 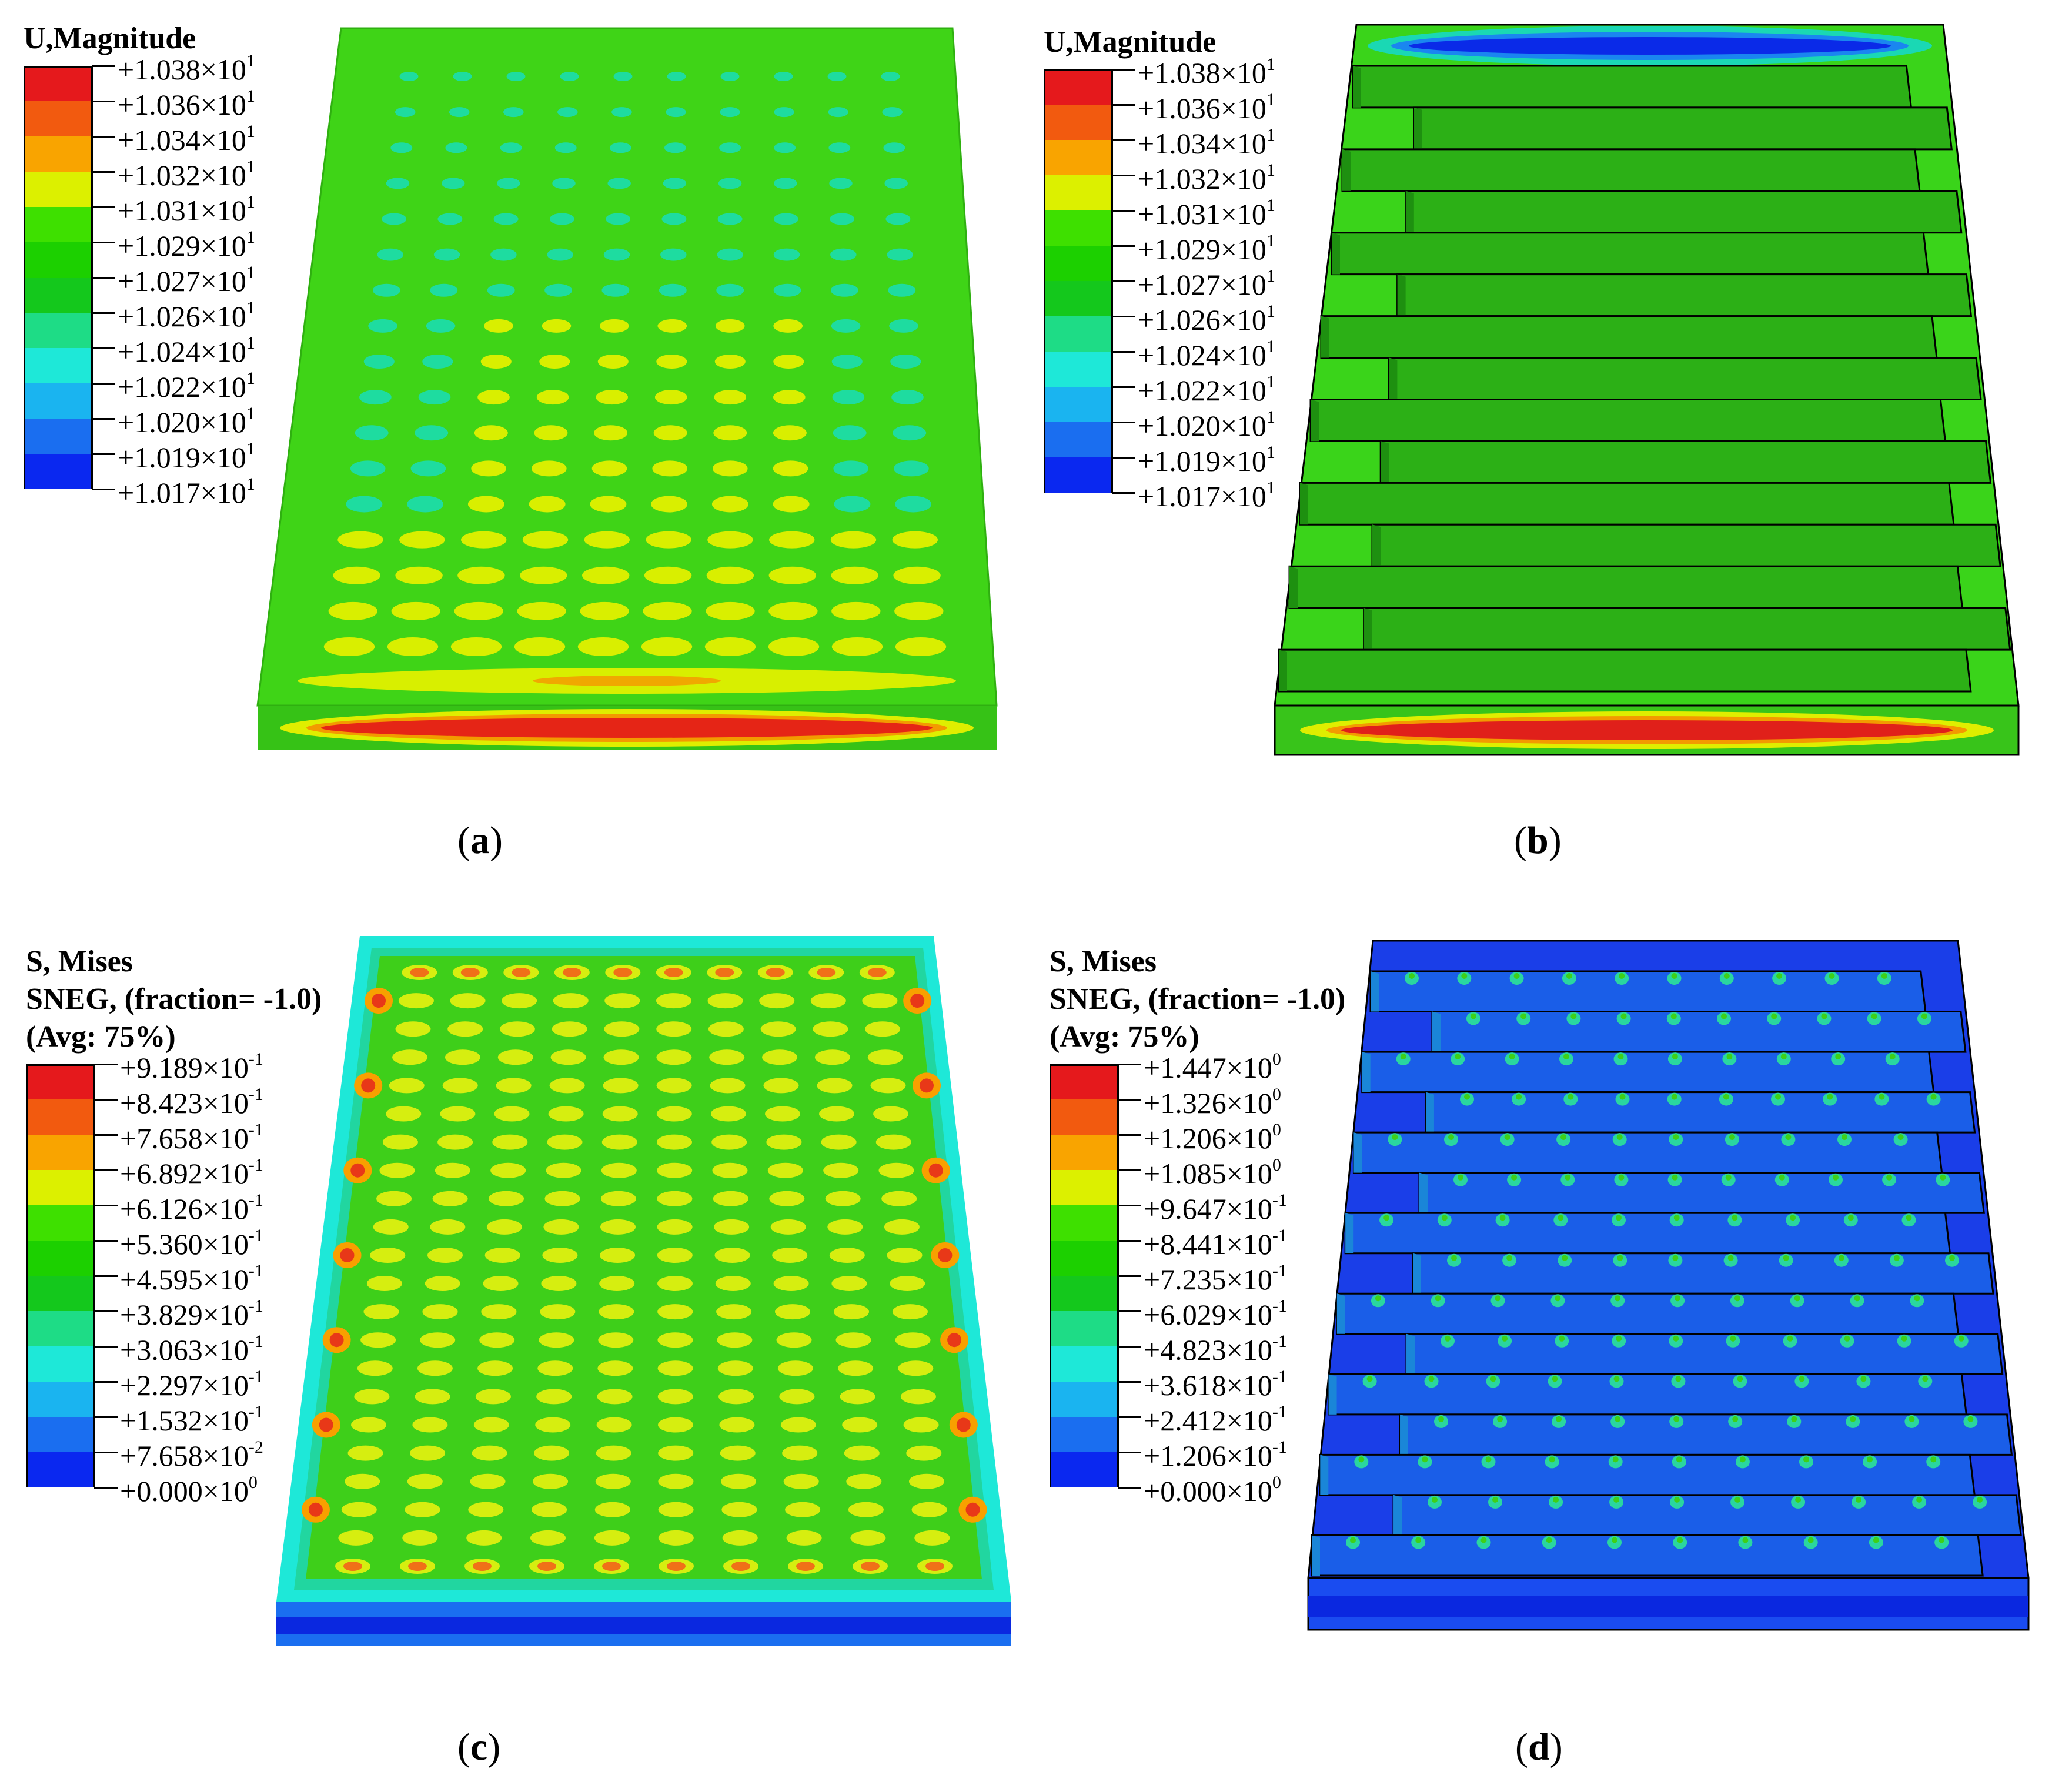 What do you see at coordinates (1207, 319) in the screenshot?
I see `legend-label: +1.026×101` at bounding box center [1207, 319].